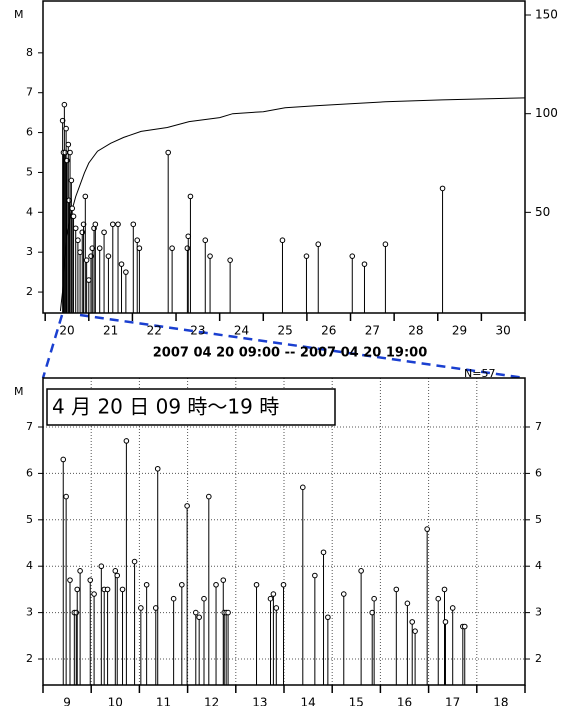 This screenshot has height=706, width=587. What do you see at coordinates (163, 701) in the screenshot?
I see `x-tick-label: 11` at bounding box center [163, 701].